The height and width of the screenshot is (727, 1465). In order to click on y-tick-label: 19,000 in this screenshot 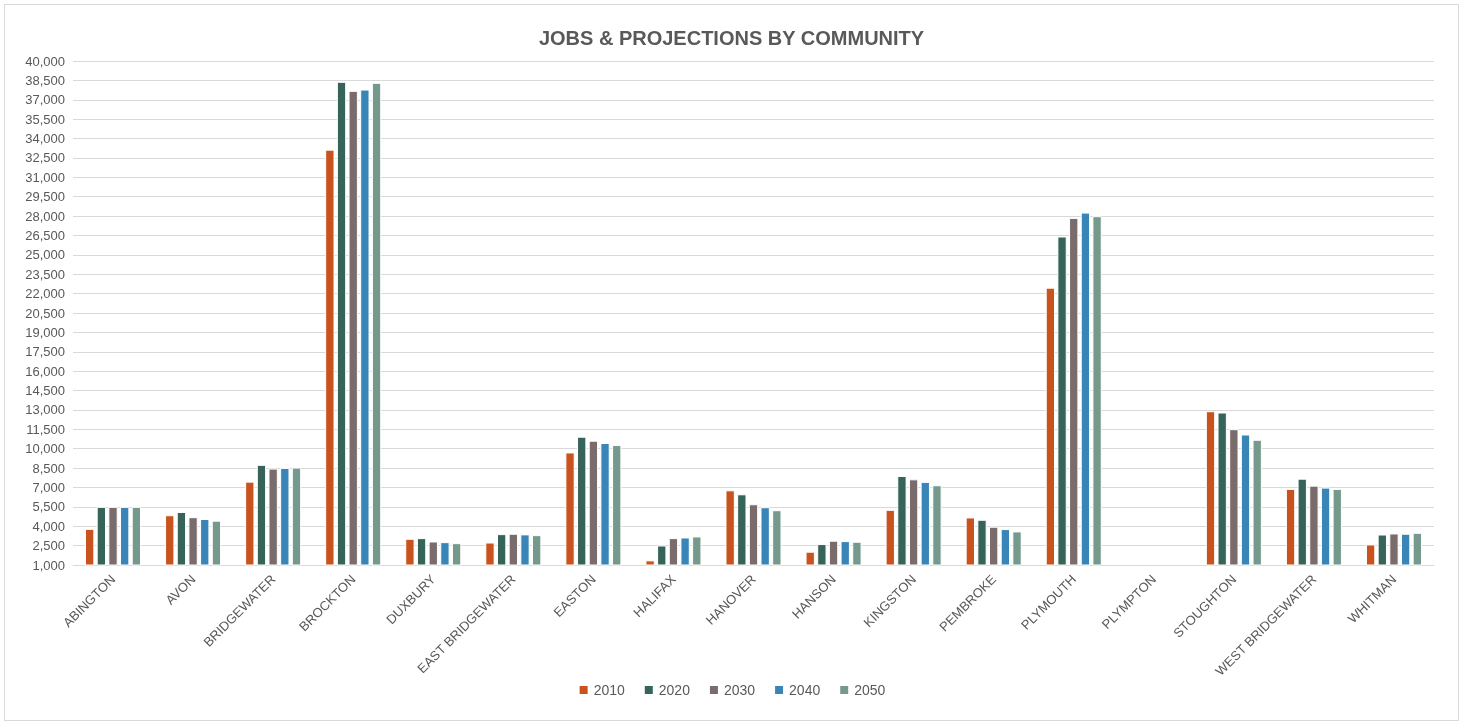, I will do `click(45, 332)`.